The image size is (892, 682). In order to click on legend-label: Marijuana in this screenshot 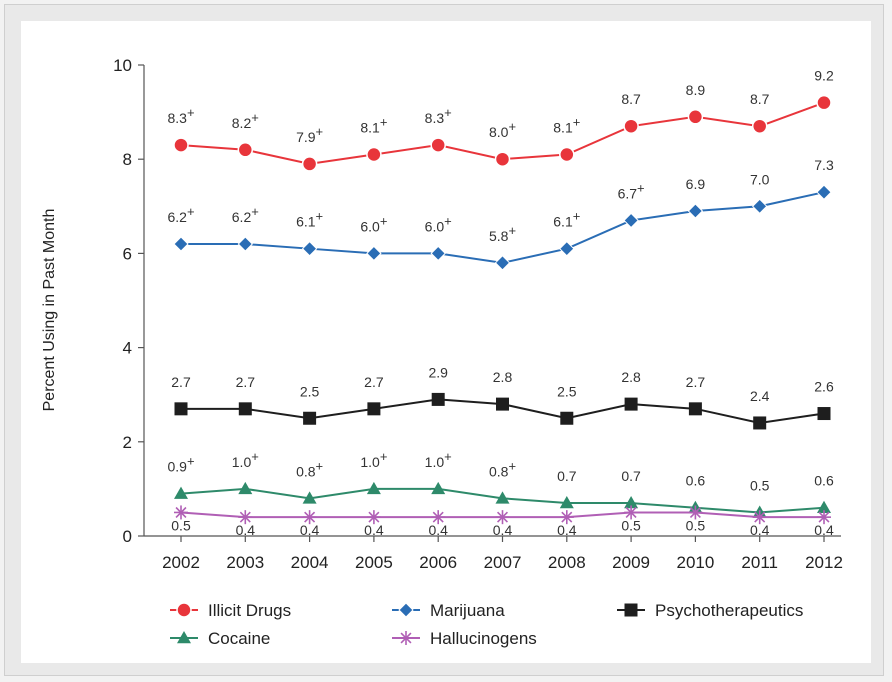, I will do `click(467, 610)`.